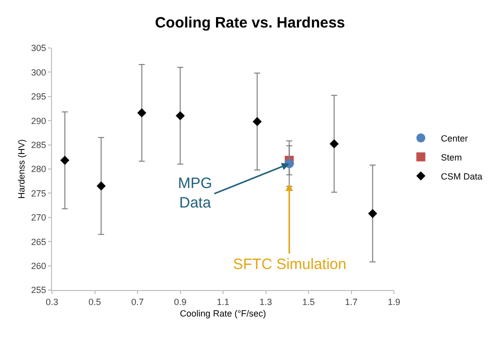 This screenshot has width=500, height=340. What do you see at coordinates (223, 313) in the screenshot?
I see `x-axis-title: Cooling Rate (°F/sec)` at bounding box center [223, 313].